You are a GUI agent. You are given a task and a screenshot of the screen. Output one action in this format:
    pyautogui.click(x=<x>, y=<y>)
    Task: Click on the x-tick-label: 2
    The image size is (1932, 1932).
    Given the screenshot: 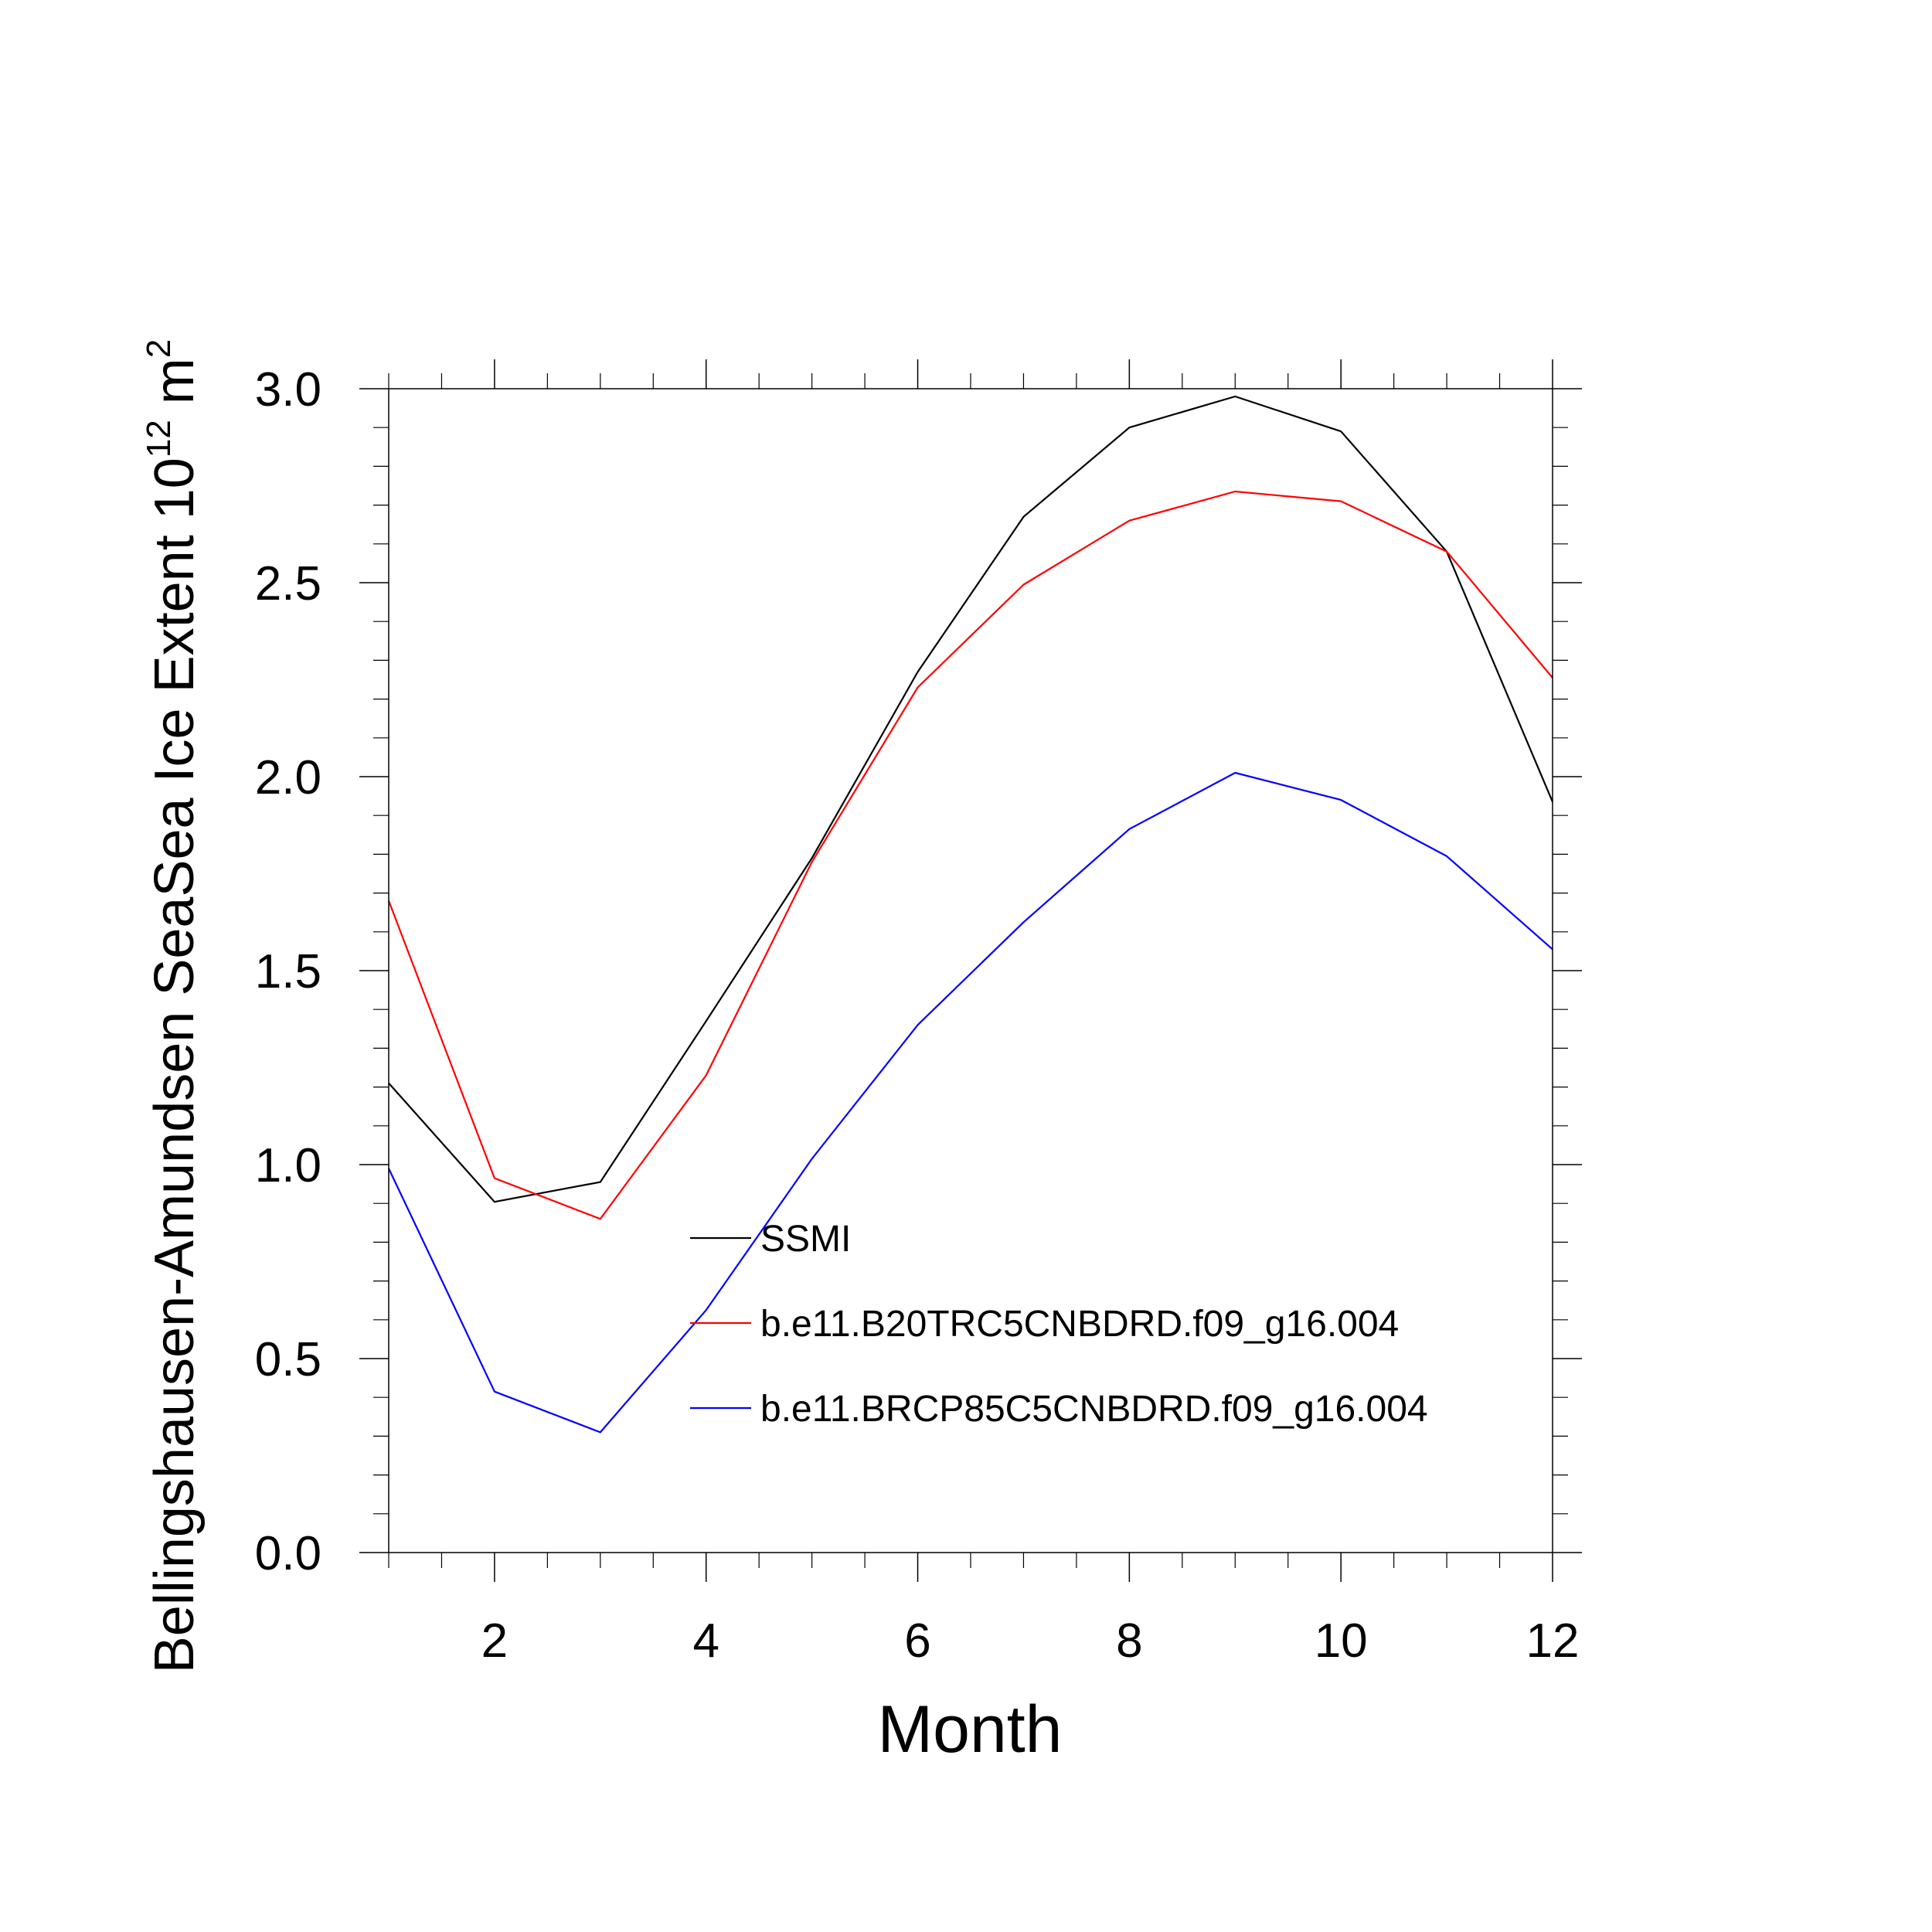 What is the action you would take?
    pyautogui.click(x=495, y=1641)
    